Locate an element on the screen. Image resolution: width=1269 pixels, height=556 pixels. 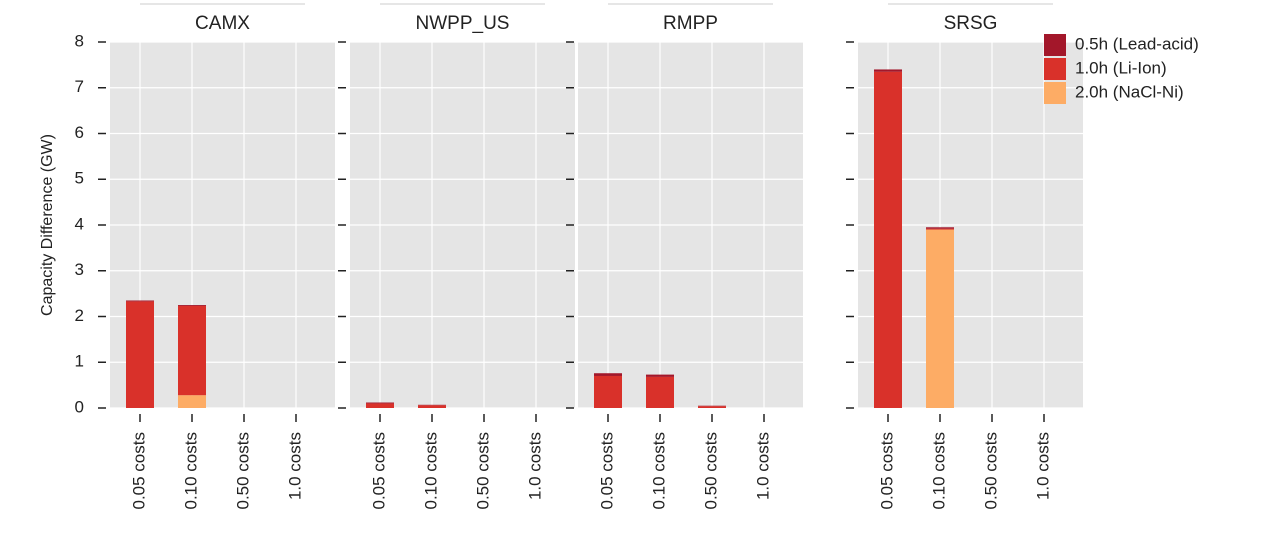
y-tick-label: 5 is located at coordinates (79, 178).